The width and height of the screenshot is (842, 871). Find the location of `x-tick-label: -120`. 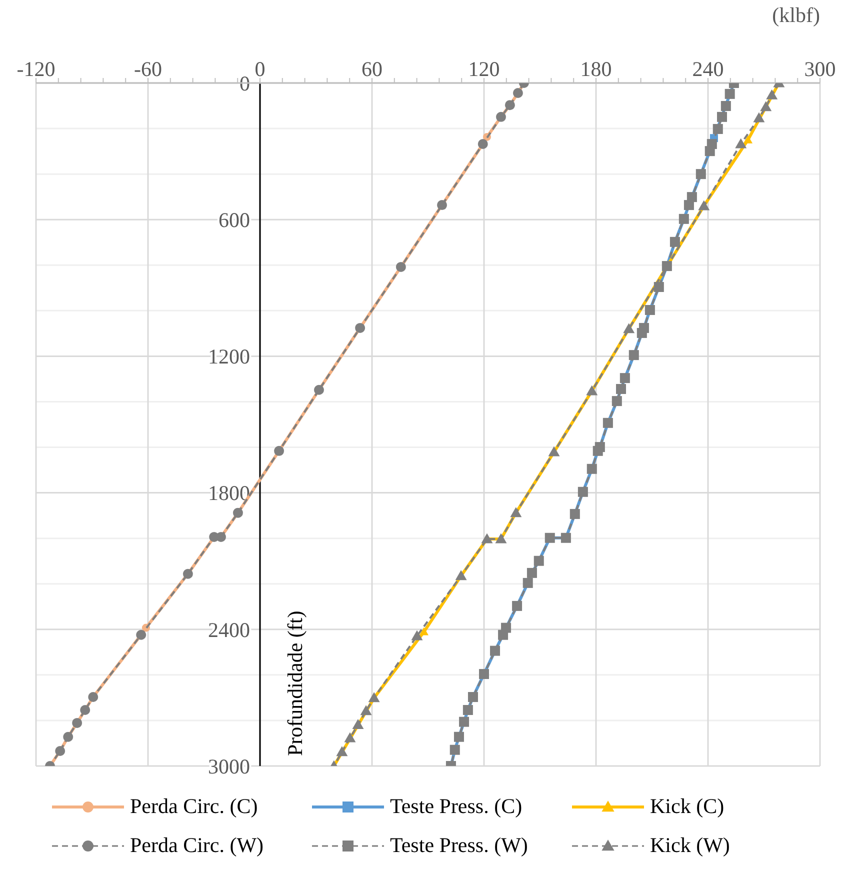

x-tick-label: -120 is located at coordinates (36, 69).